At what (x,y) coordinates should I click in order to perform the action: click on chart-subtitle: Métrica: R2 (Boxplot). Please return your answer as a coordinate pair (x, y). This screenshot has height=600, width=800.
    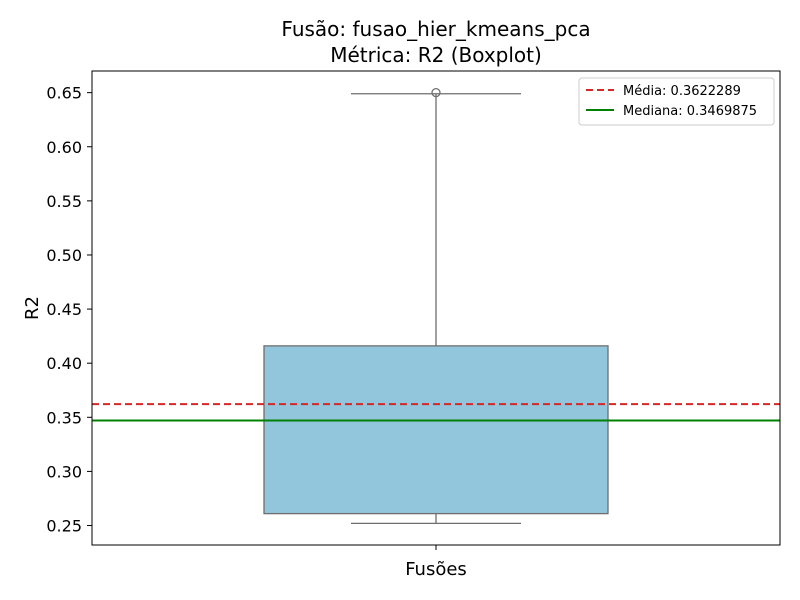
    Looking at the image, I should click on (436, 55).